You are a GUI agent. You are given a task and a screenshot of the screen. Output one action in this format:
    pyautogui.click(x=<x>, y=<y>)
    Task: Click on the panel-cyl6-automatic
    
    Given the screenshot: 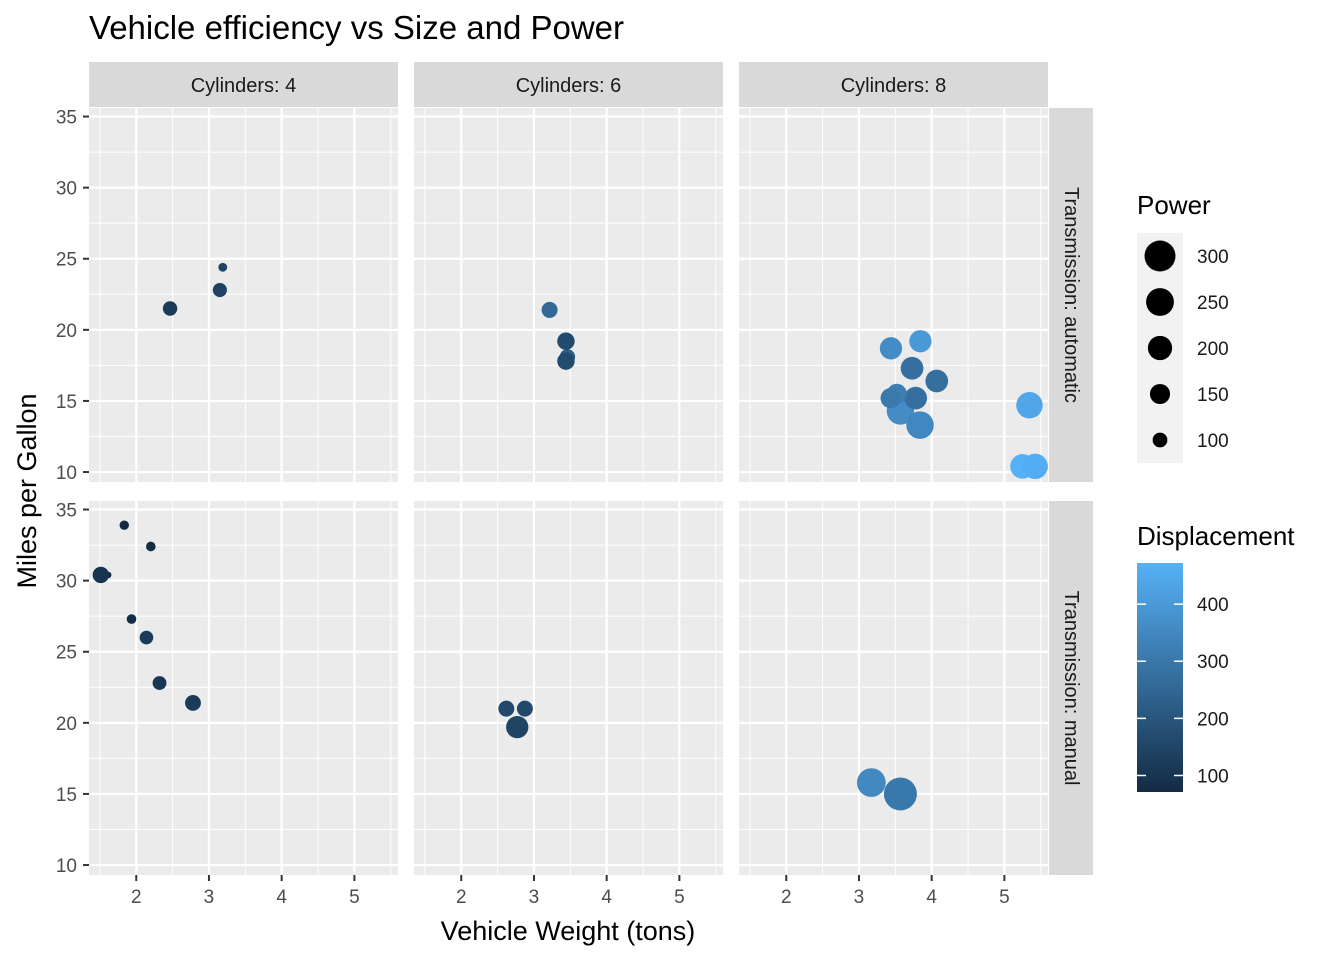 What is the action you would take?
    pyautogui.click(x=568, y=295)
    